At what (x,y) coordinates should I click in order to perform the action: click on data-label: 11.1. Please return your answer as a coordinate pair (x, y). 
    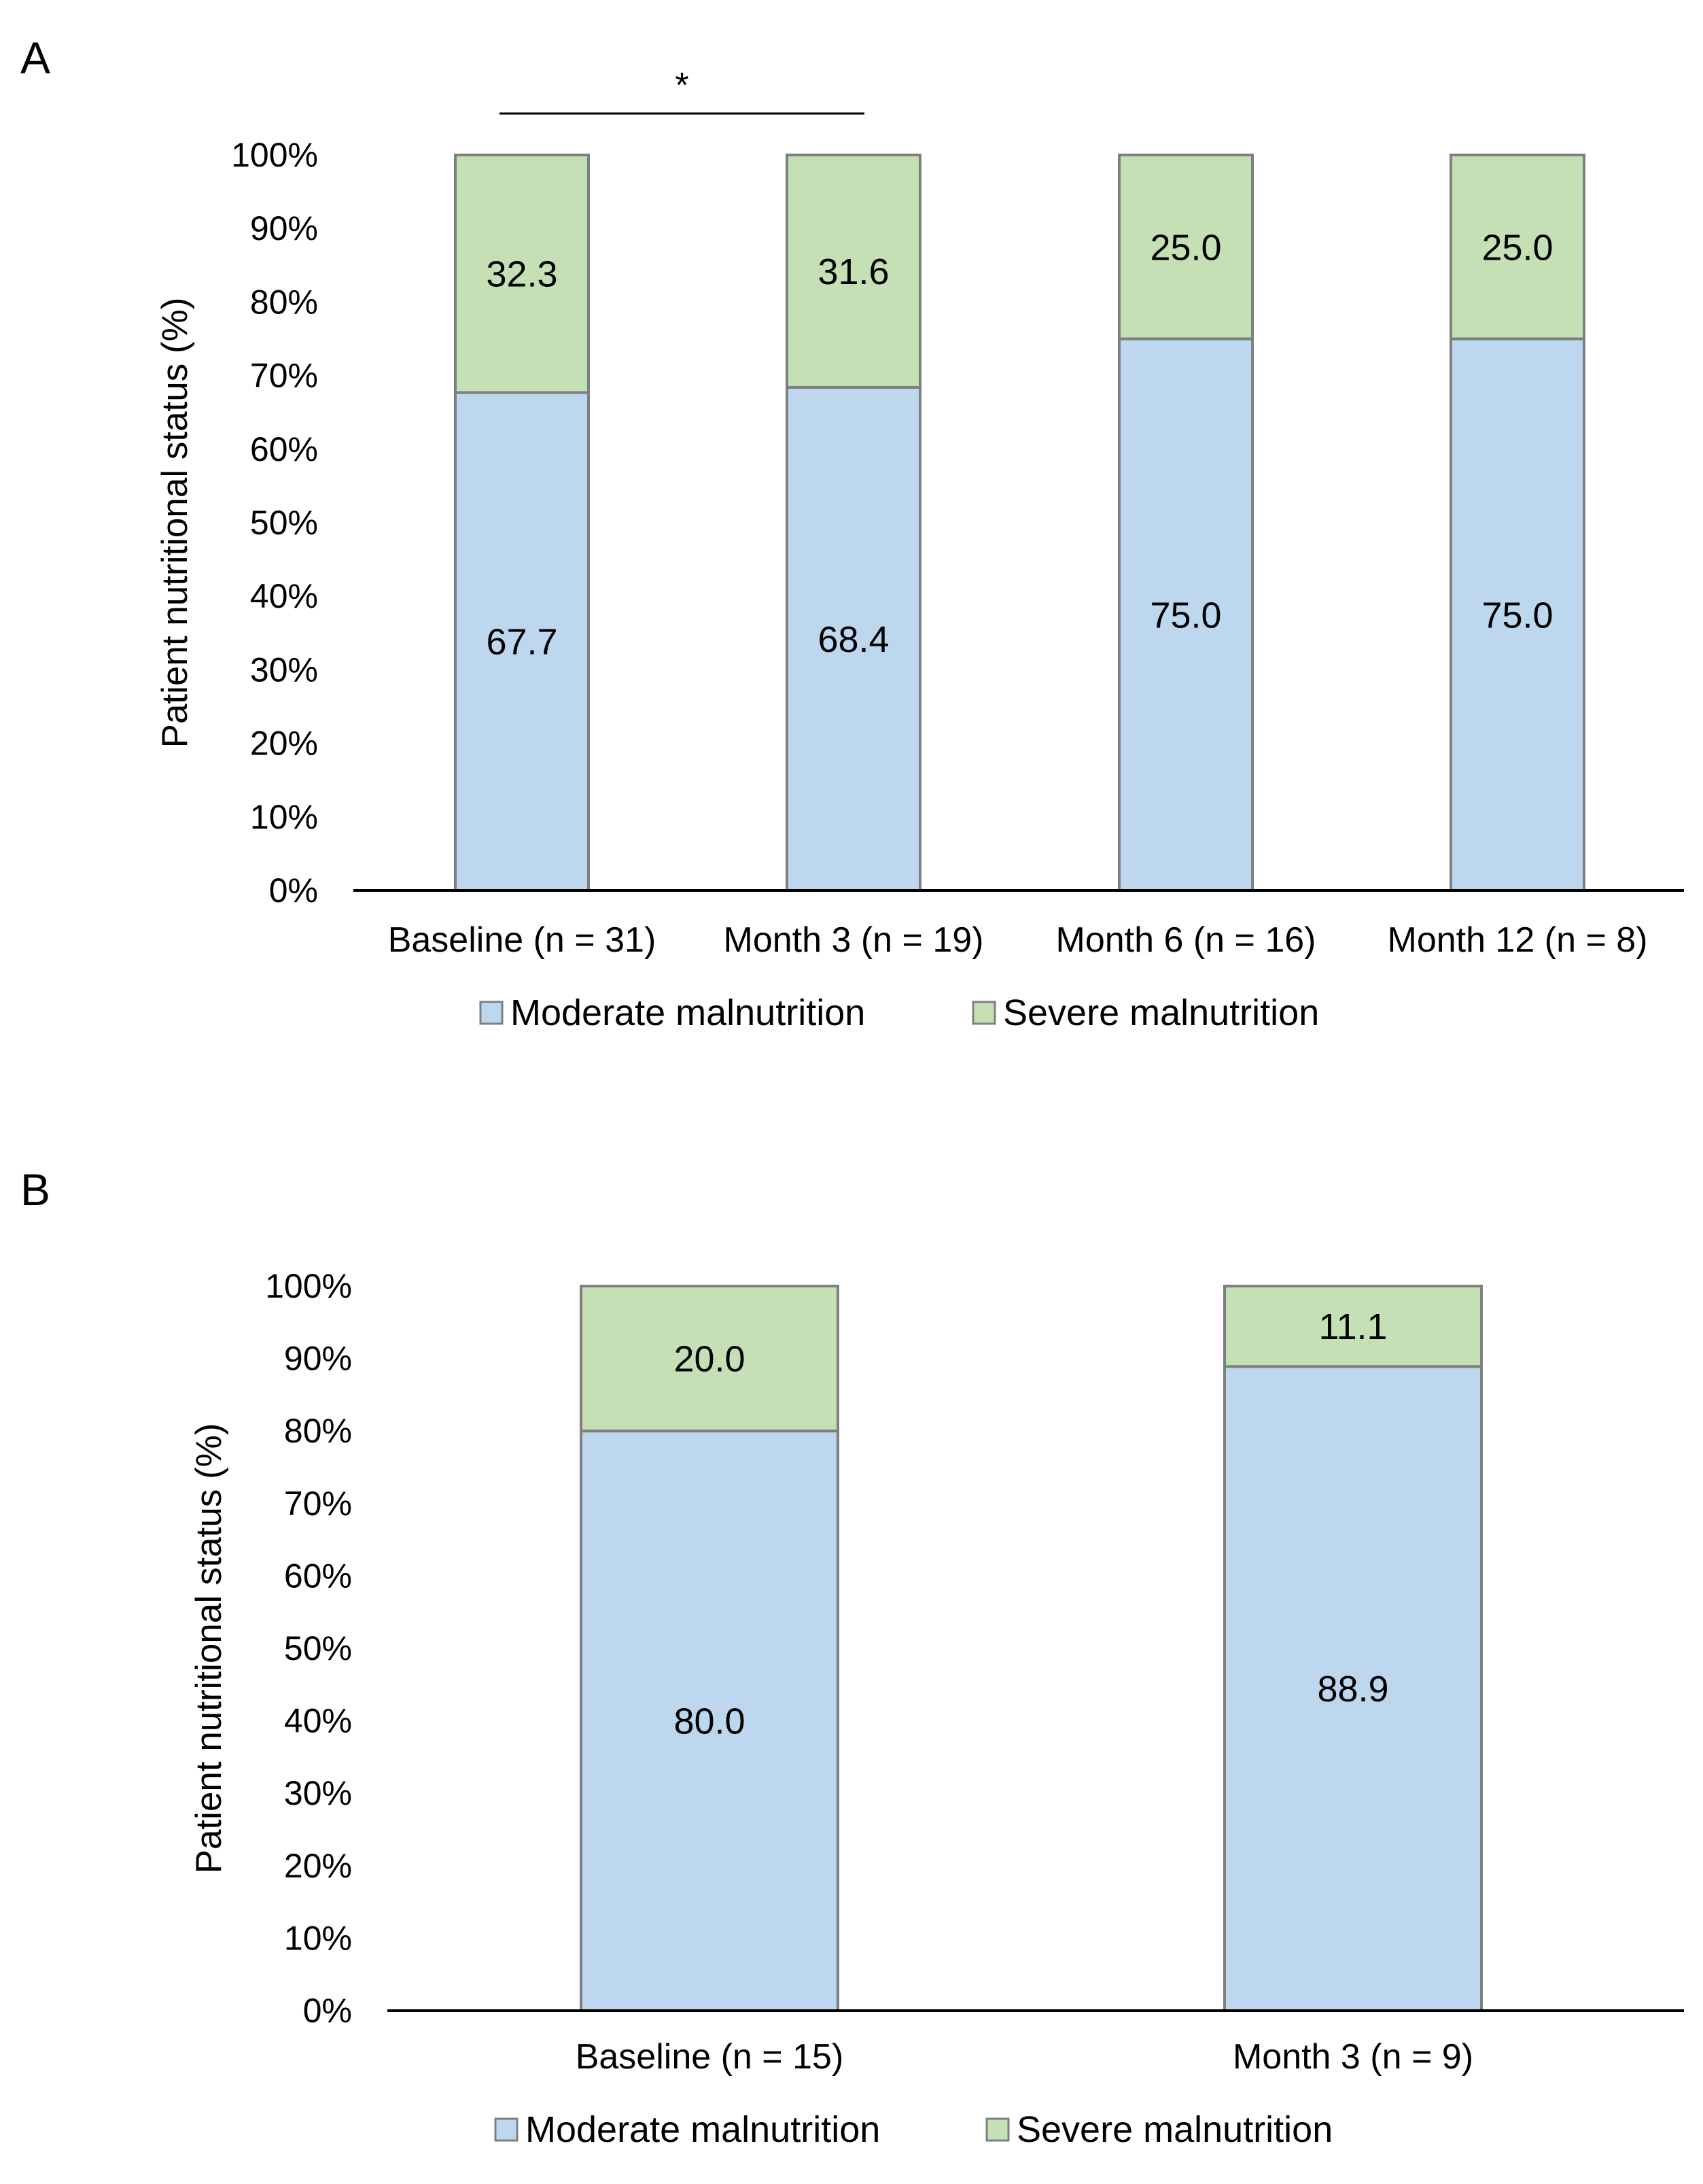
    Looking at the image, I should click on (1352, 1327).